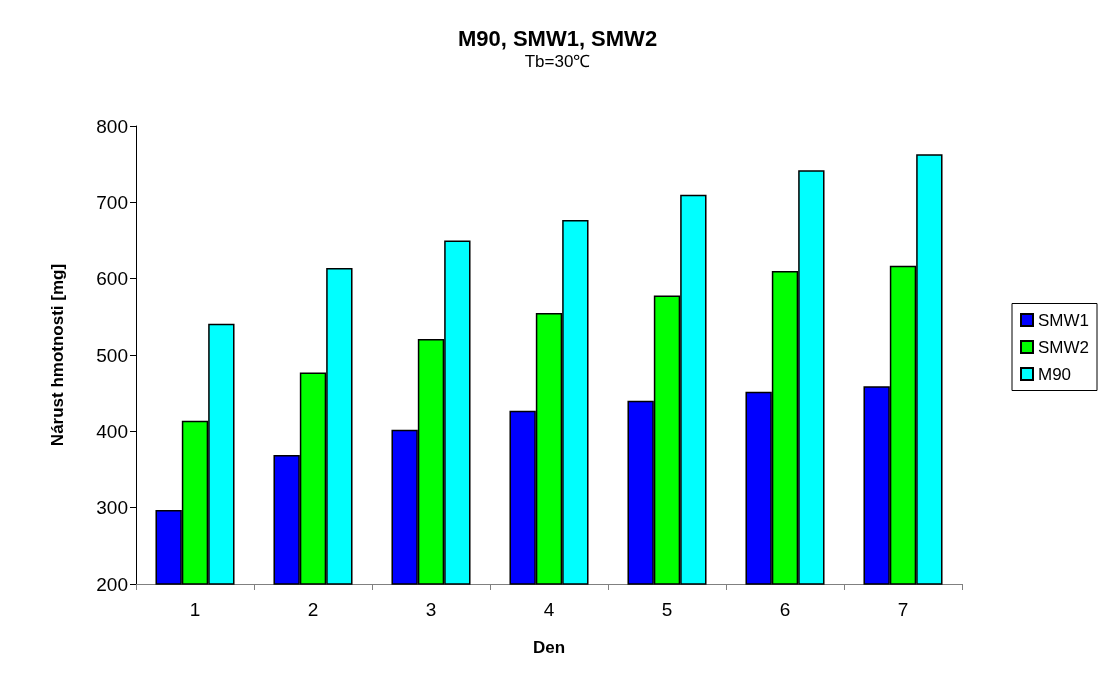  What do you see at coordinates (903, 609) in the screenshot?
I see `x-tick-label: 7` at bounding box center [903, 609].